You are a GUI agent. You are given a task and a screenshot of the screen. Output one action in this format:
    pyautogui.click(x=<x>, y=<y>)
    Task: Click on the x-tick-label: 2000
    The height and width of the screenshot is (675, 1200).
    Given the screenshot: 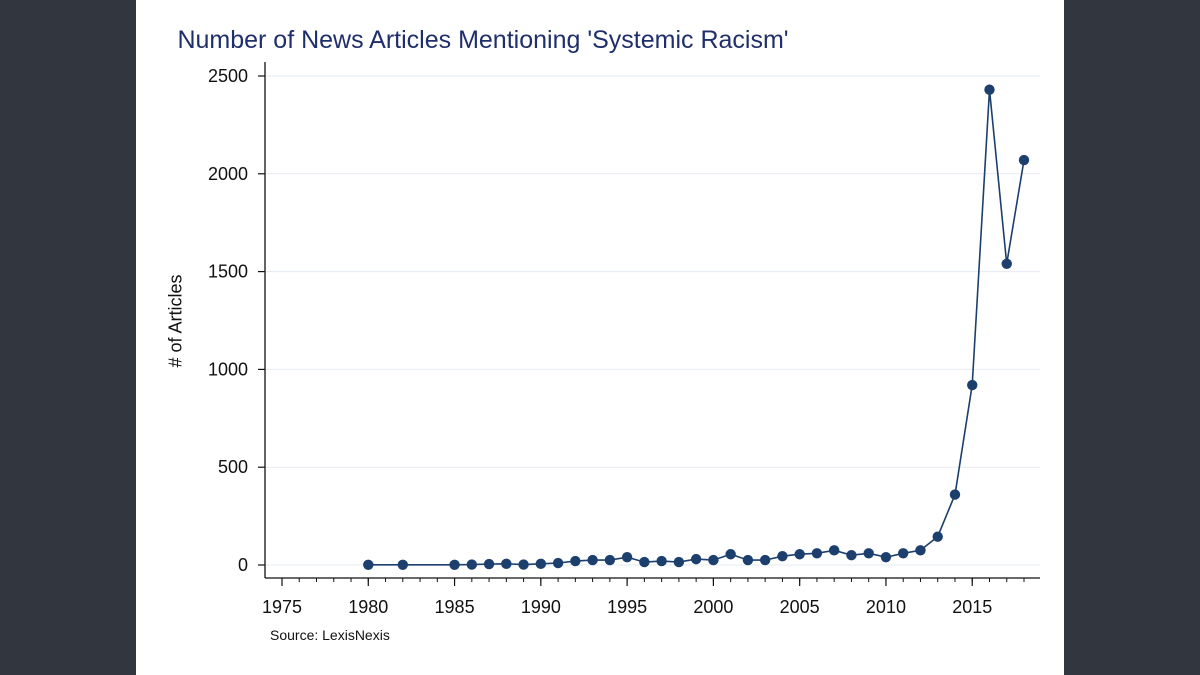 What is the action you would take?
    pyautogui.click(x=713, y=607)
    